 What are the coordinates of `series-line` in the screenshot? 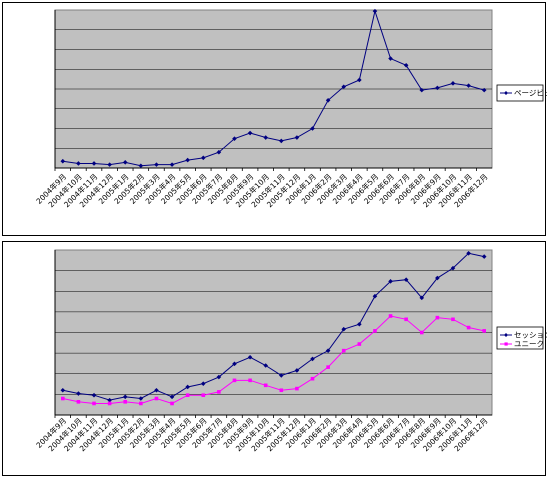 It's located at (273, 359).